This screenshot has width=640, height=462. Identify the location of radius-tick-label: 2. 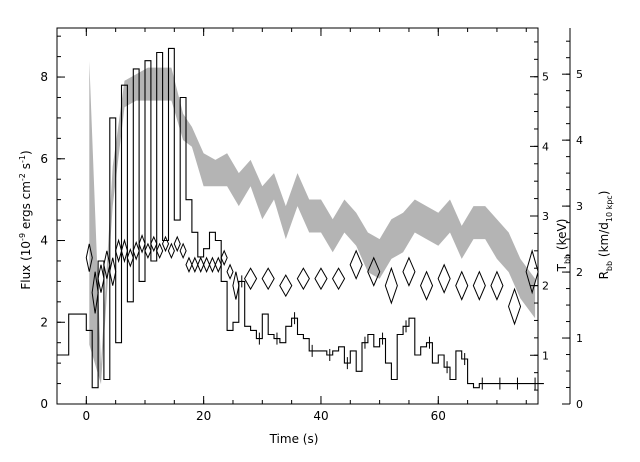
(579, 272).